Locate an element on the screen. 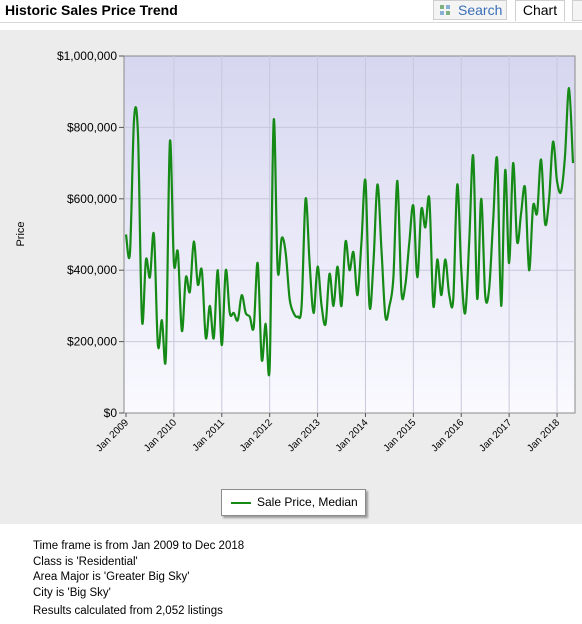 The width and height of the screenshot is (582, 624). info-area: Area Major is 'Greater Big Sky' is located at coordinates (111, 577).